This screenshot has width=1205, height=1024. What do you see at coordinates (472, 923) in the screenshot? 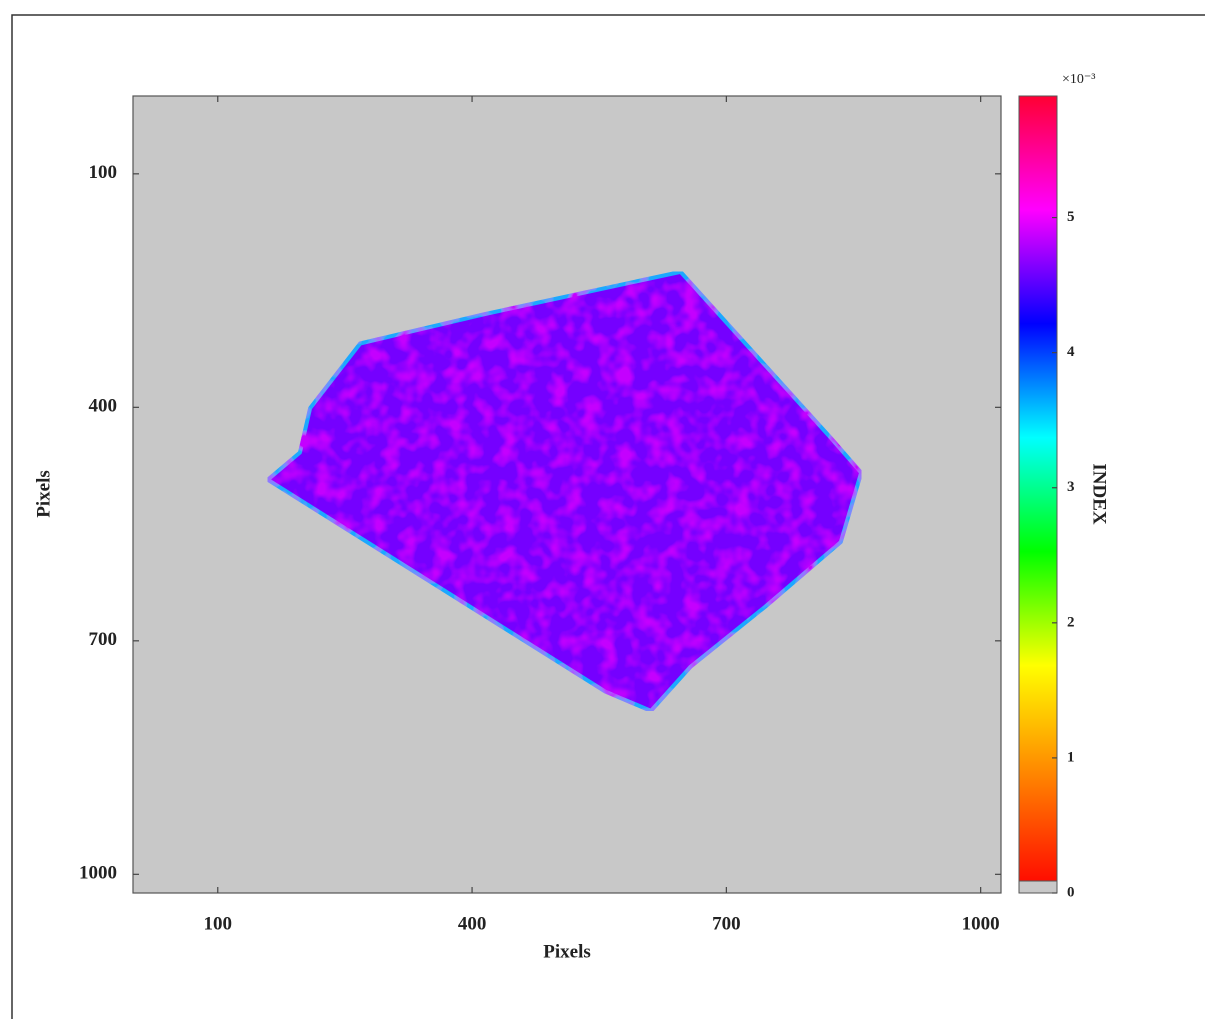
I see `x-tick-label: 400` at bounding box center [472, 923].